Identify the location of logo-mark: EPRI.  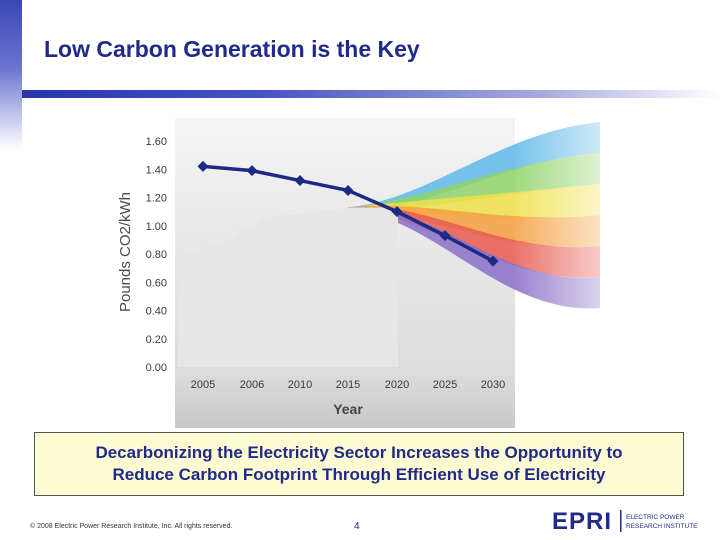
(582, 521).